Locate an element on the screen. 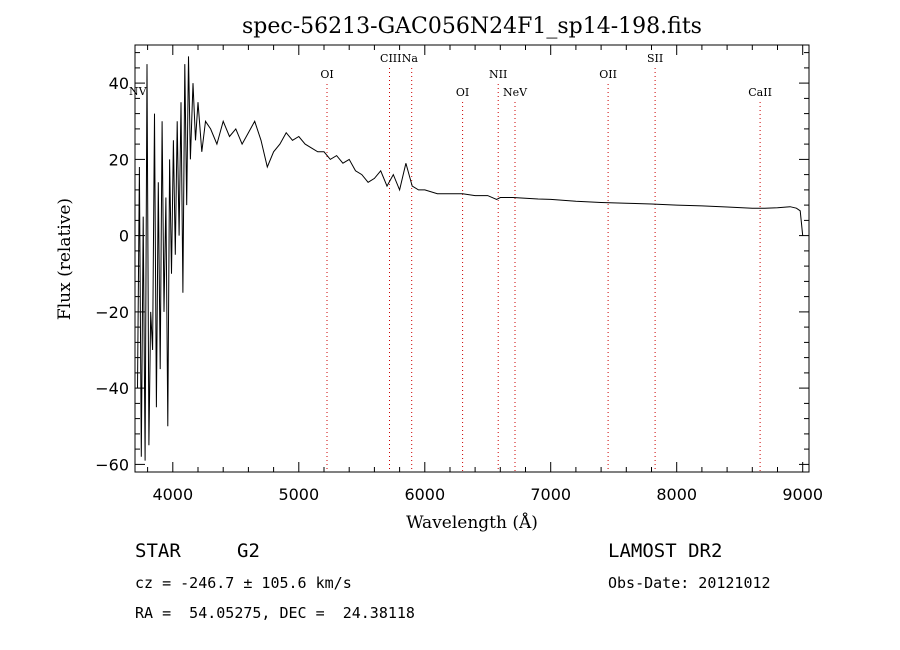  survey-label: LAMOST DR2 is located at coordinates (665, 551).